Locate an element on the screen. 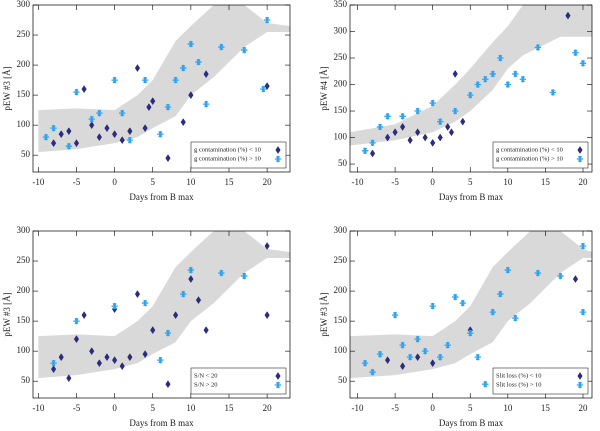 The height and width of the screenshot is (431, 600). legend: Slit loss (%) < 10 Slit loss (%) > 10 is located at coordinates (540, 381).